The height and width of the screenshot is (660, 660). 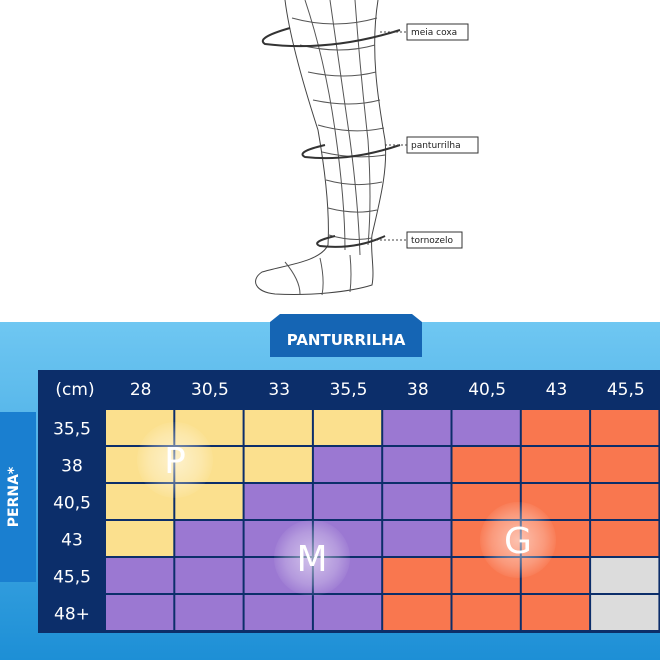 I want to click on column-title-tab, so click(x=346, y=335).